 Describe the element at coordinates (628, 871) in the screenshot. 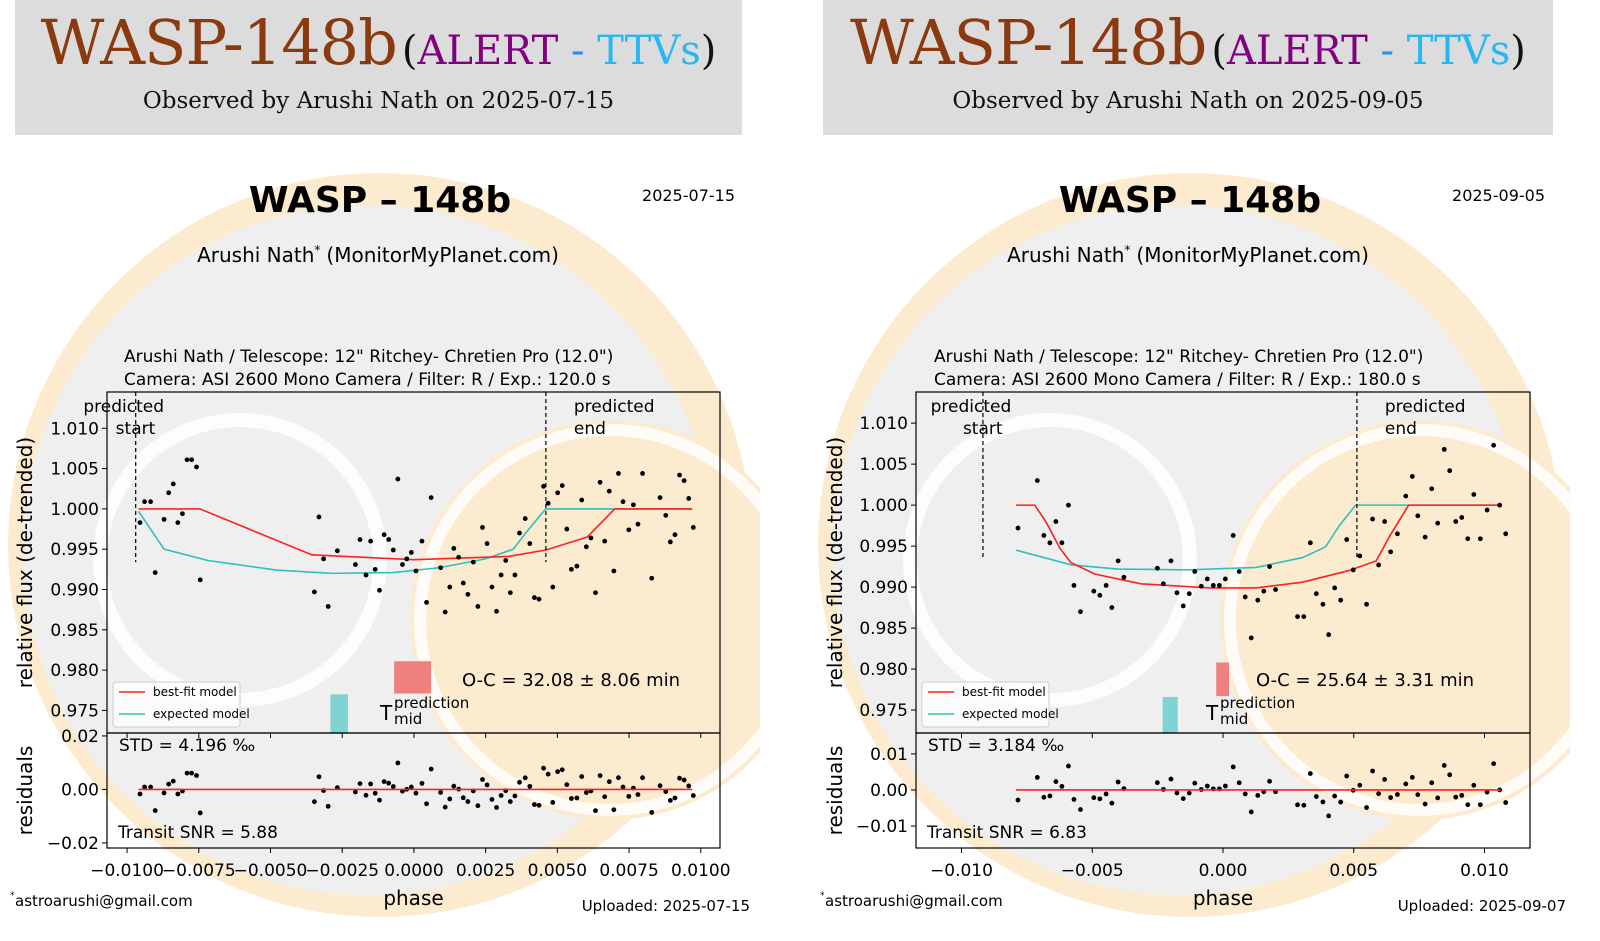

I see `x-tick-label: 0.0075` at that location.